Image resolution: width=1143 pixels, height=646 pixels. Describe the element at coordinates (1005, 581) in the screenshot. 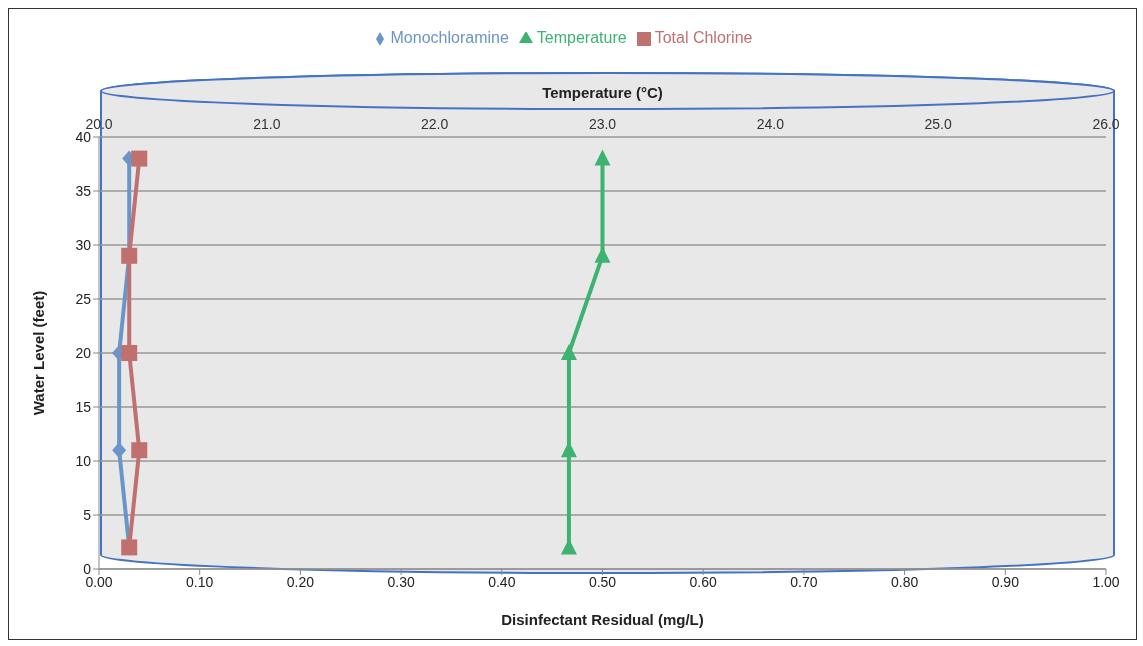

I see `x-tick-label: 0.90` at that location.